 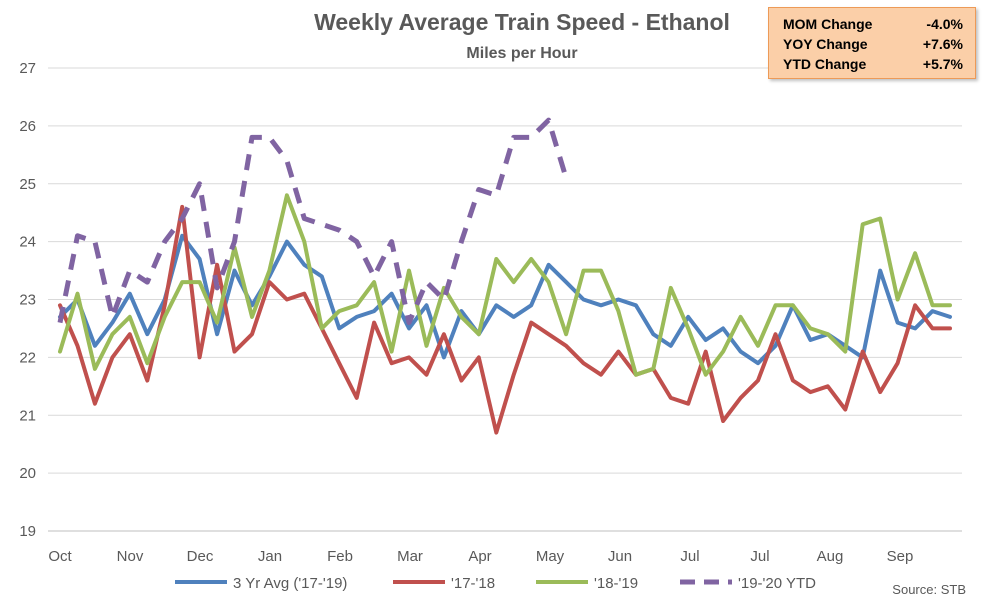 What do you see at coordinates (27, 415) in the screenshot?
I see `y-tick-label: 21` at bounding box center [27, 415].